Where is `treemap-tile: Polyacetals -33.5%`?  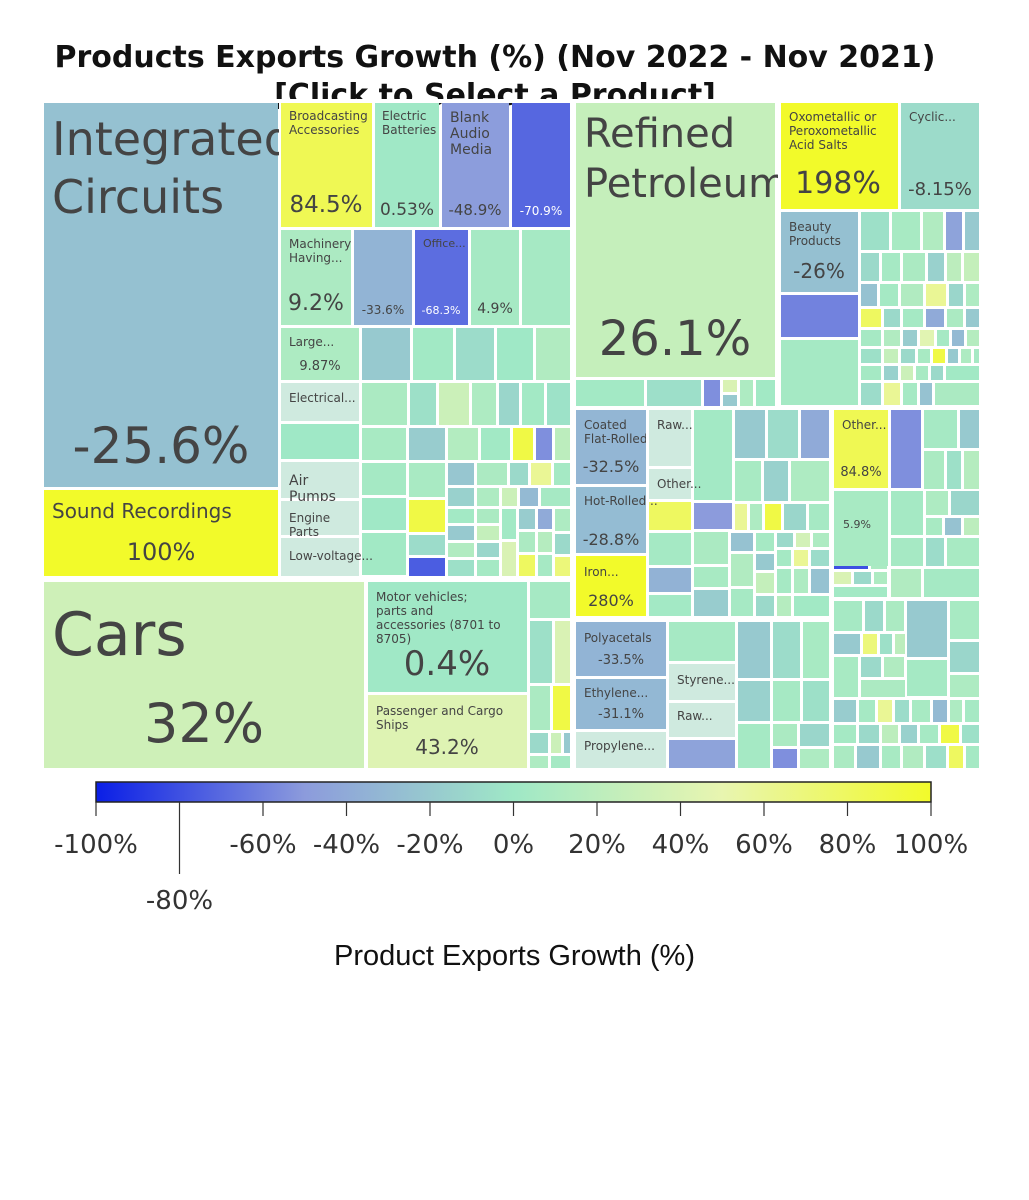
treemap-tile: Polyacetals -33.5% is located at coordinates (621, 649).